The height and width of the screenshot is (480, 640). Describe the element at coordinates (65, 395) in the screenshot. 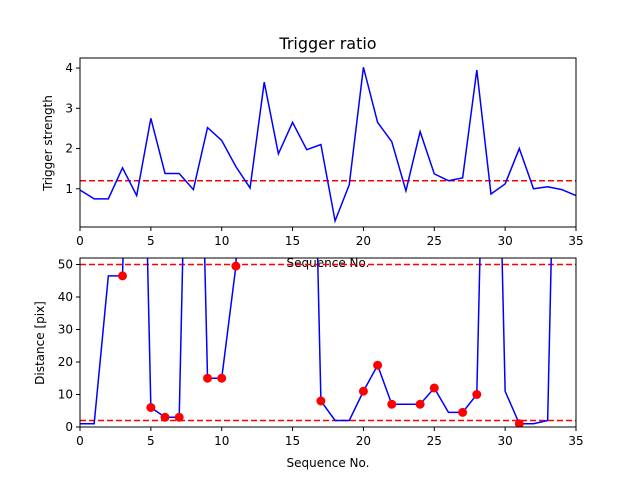

I see `bottom-y-tick-label: 10` at that location.